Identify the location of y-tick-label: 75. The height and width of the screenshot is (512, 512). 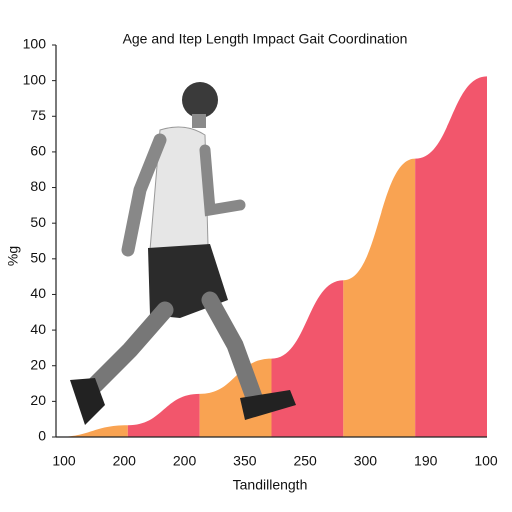
(38, 115).